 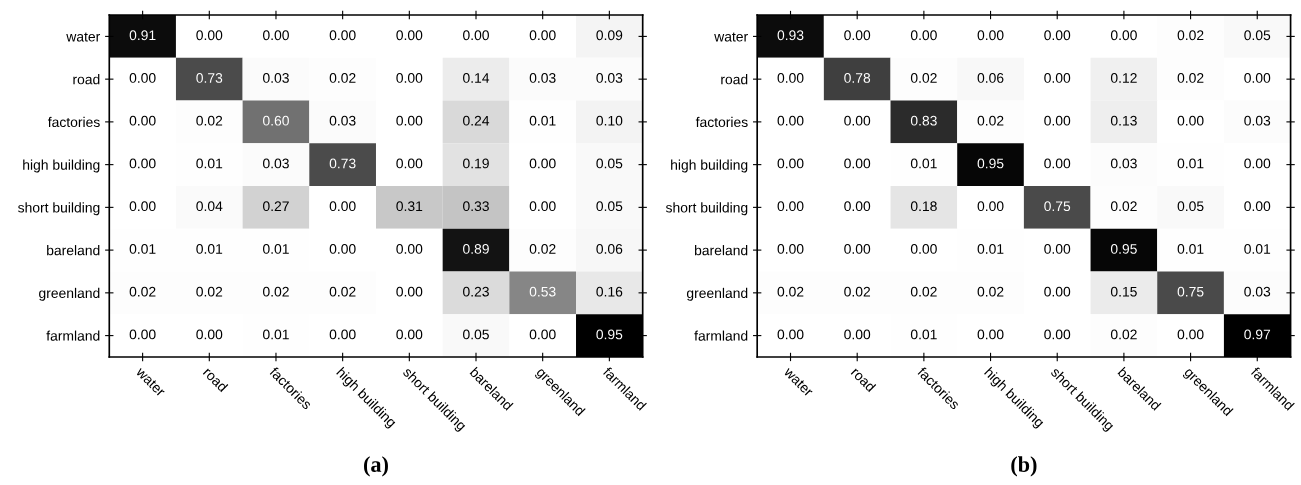 I want to click on data-label: 0.04, so click(x=209, y=206).